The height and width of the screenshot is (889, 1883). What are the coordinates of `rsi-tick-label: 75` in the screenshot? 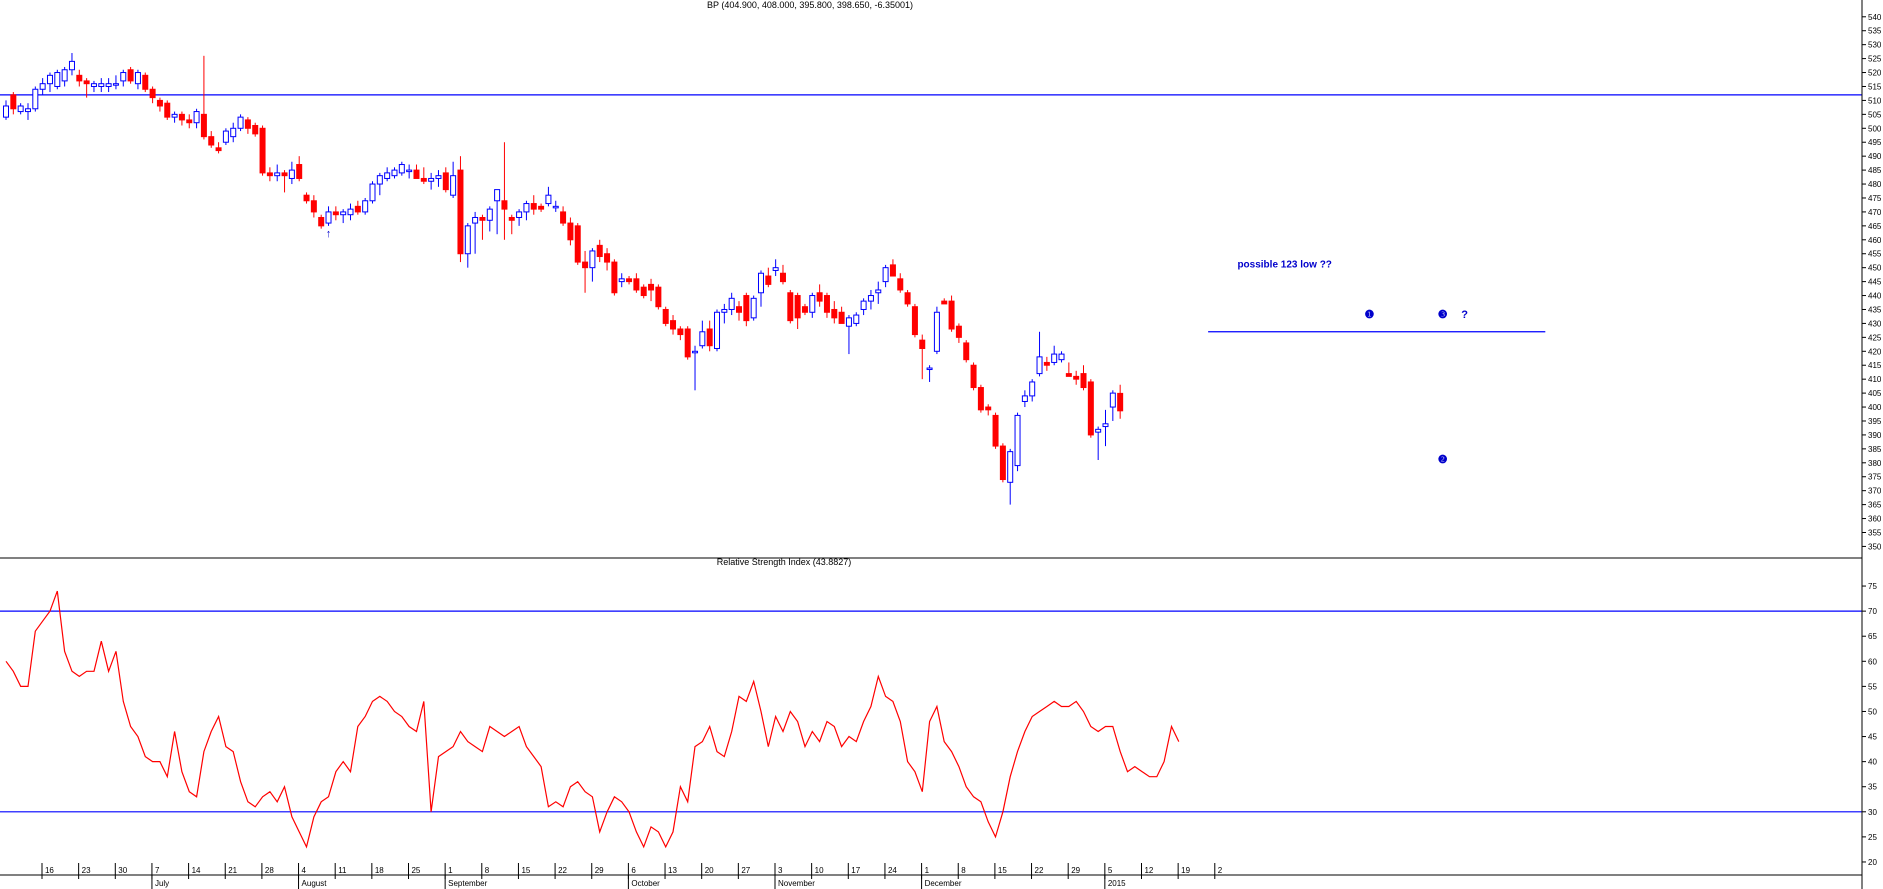 It's located at (1872, 586).